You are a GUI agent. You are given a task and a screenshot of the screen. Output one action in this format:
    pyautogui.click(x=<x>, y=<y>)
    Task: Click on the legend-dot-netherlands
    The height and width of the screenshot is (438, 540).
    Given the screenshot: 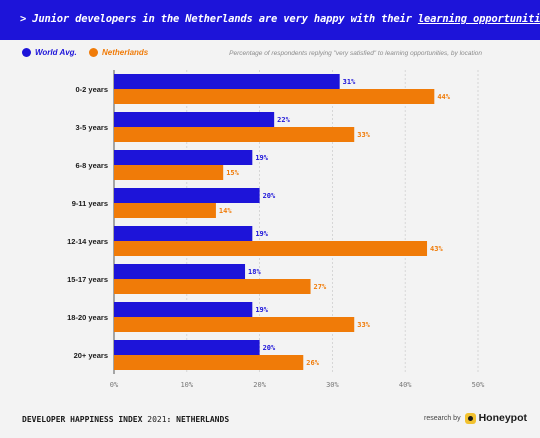 What is the action you would take?
    pyautogui.click(x=94, y=52)
    